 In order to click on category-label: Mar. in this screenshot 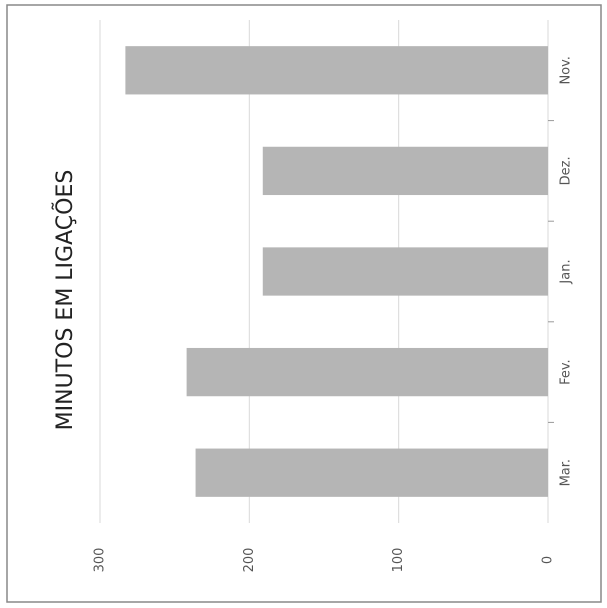, I will do `click(566, 472)`.